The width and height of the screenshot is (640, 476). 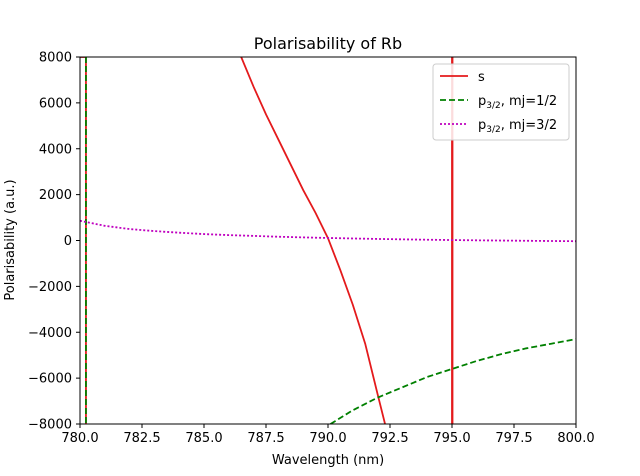 I want to click on y-axis-label: Polarisability (a.u.), so click(x=10, y=239).